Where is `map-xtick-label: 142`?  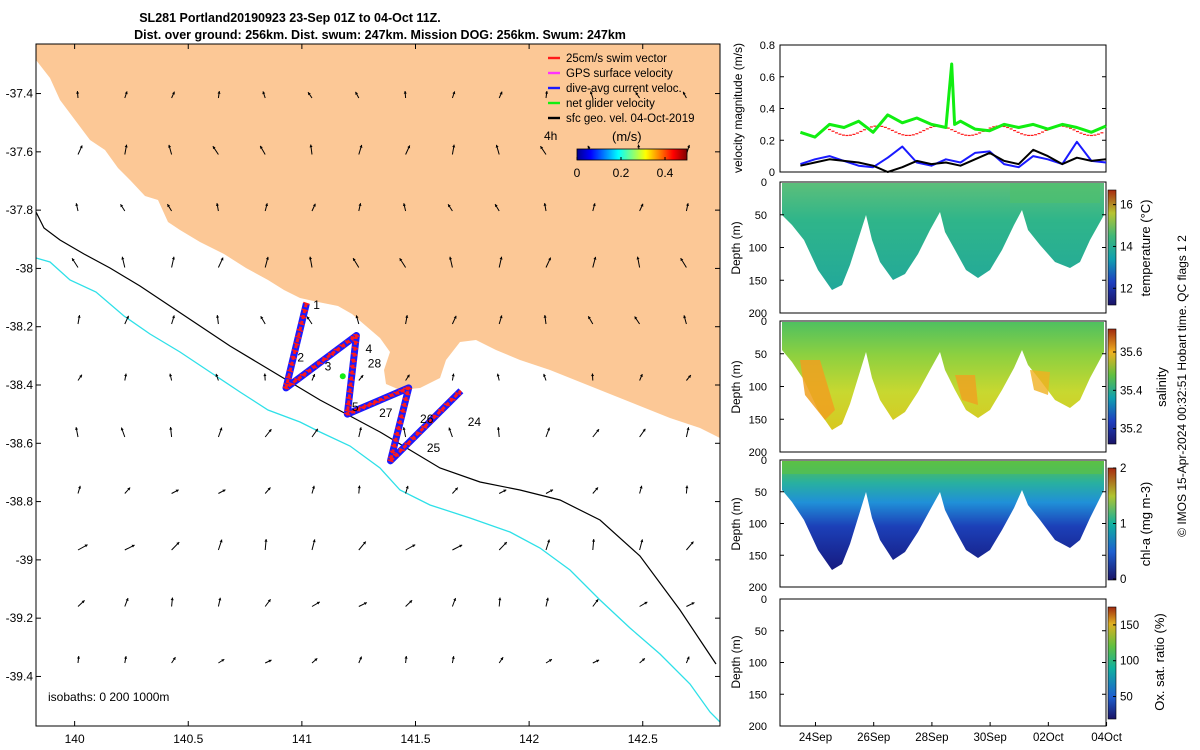 map-xtick-label: 142 is located at coordinates (529, 739).